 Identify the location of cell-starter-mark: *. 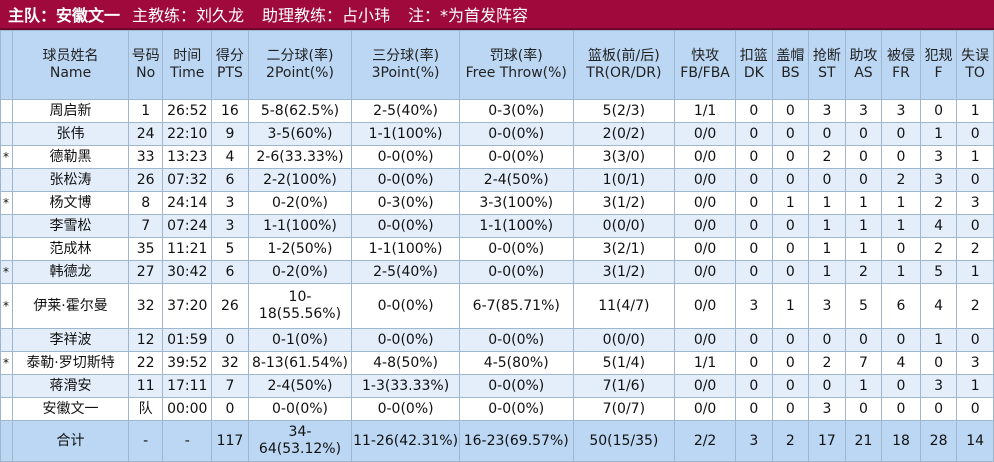
(7, 203).